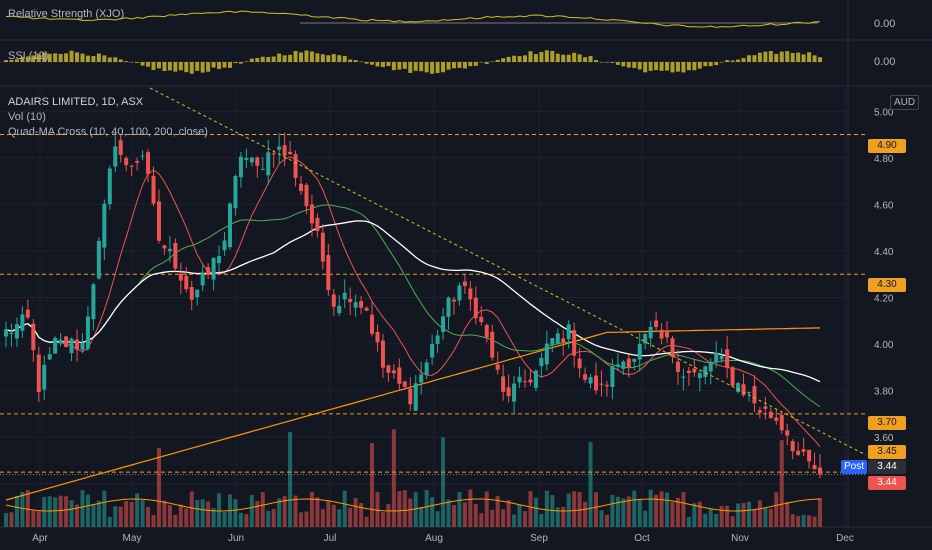  Describe the element at coordinates (76, 102) in the screenshot. I see `symbol-legend: ADAIRS LIMITED, 1D, ASX` at that location.